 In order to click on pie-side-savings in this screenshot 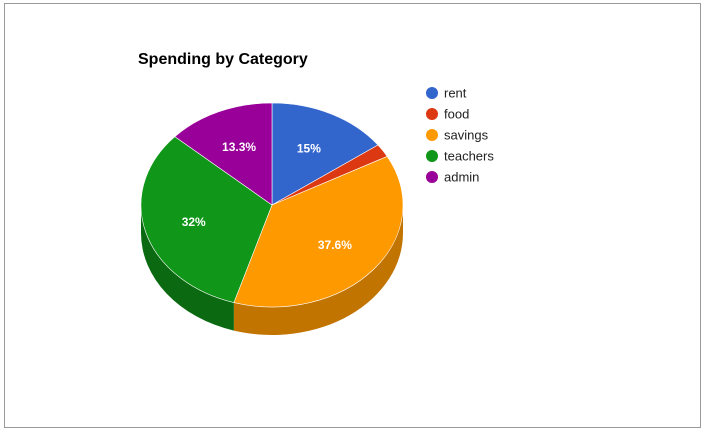, I will do `click(318, 270)`.